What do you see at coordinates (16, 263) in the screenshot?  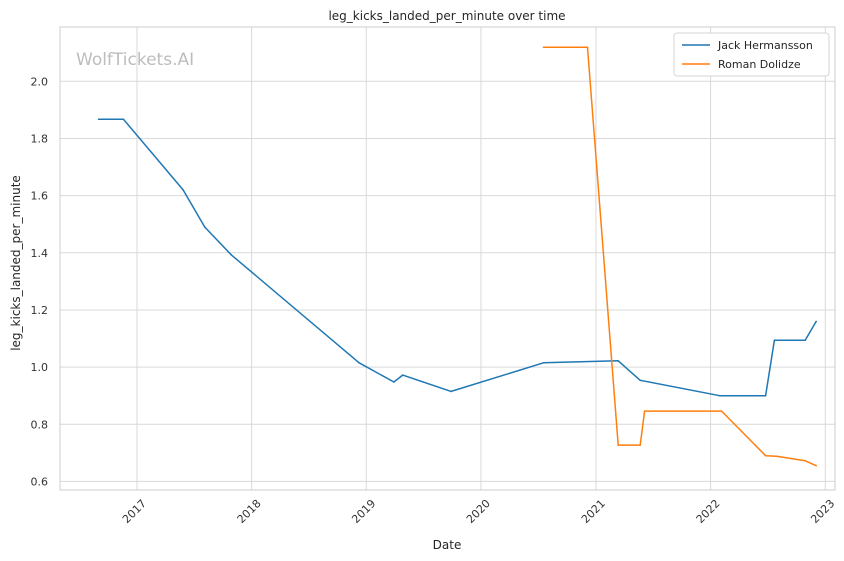 I see `y-axis-label: leg_kicks_landed_per_minute` at bounding box center [16, 263].